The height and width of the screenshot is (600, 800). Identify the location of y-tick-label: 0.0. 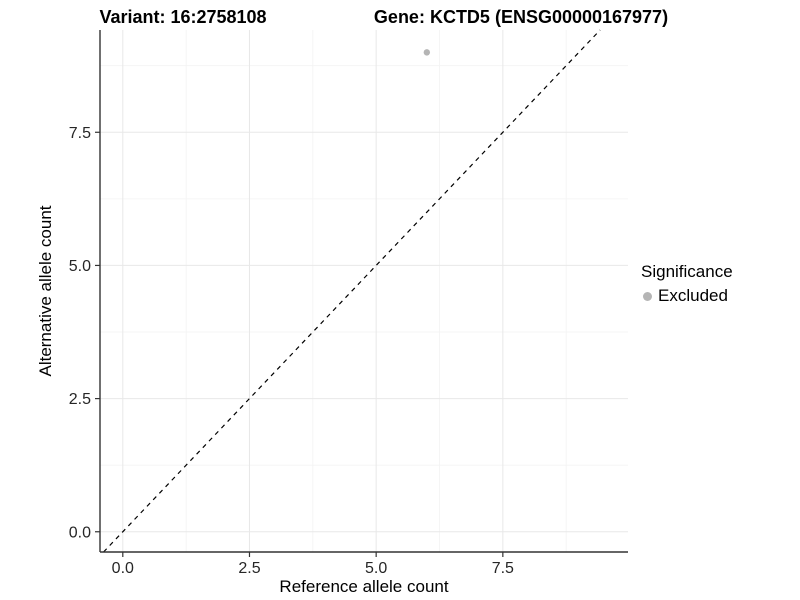
(80, 532).